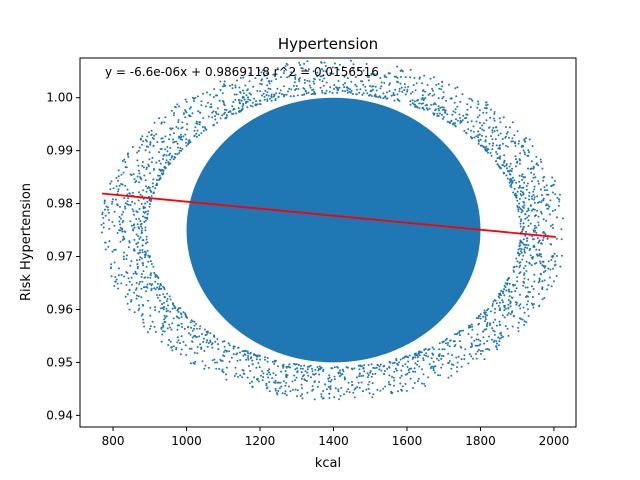  Describe the element at coordinates (554, 441) in the screenshot. I see `x-tick-label: 2000` at that location.